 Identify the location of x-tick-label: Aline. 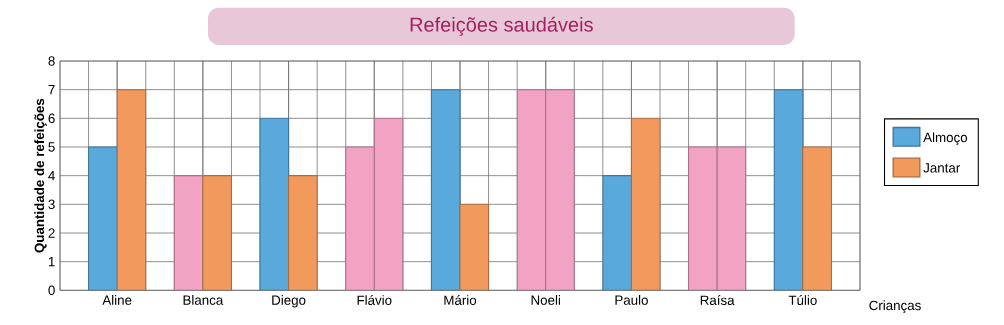
(117, 300).